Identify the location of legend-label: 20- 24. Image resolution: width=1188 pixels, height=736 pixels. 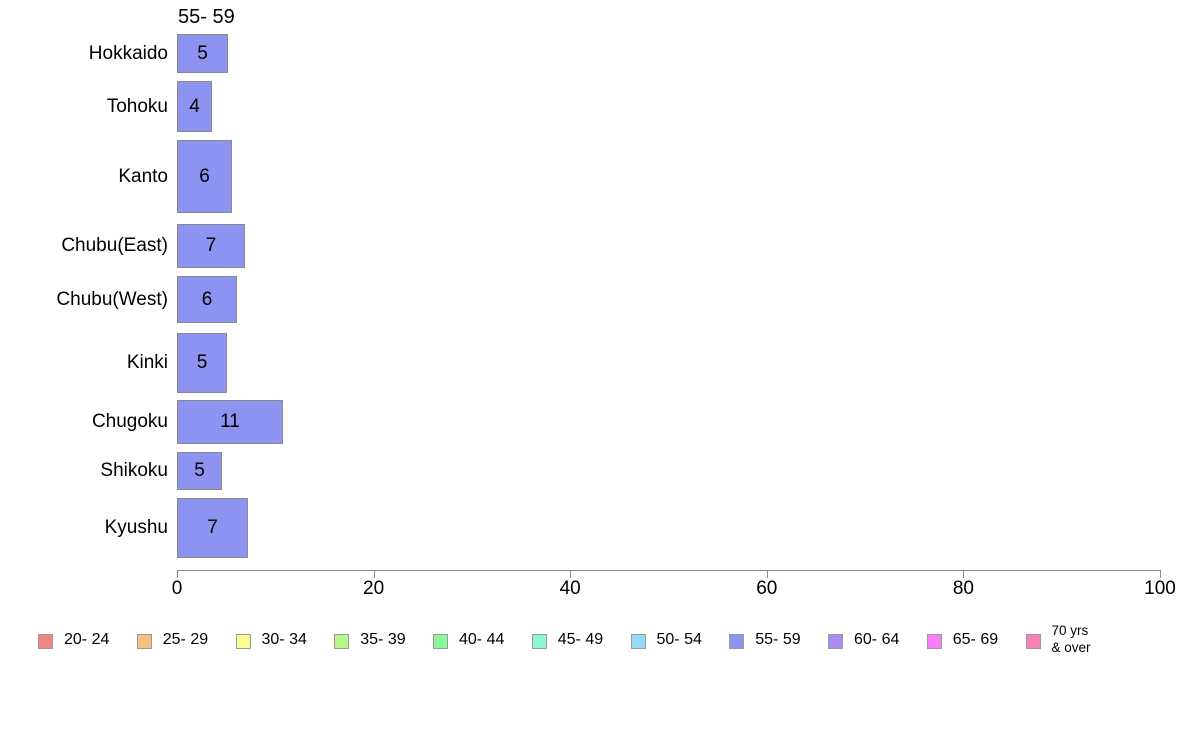
(87, 639).